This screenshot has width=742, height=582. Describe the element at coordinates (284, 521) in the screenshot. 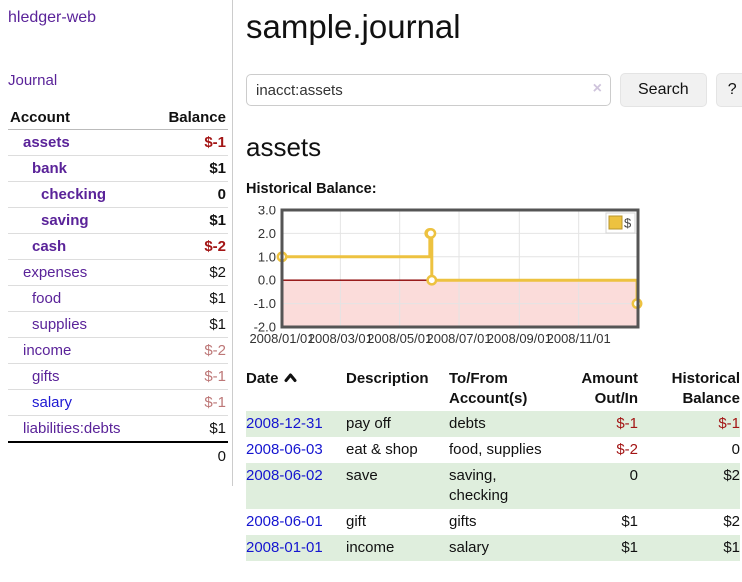

I see `transaction-date-link: 2008-06-01` at that location.